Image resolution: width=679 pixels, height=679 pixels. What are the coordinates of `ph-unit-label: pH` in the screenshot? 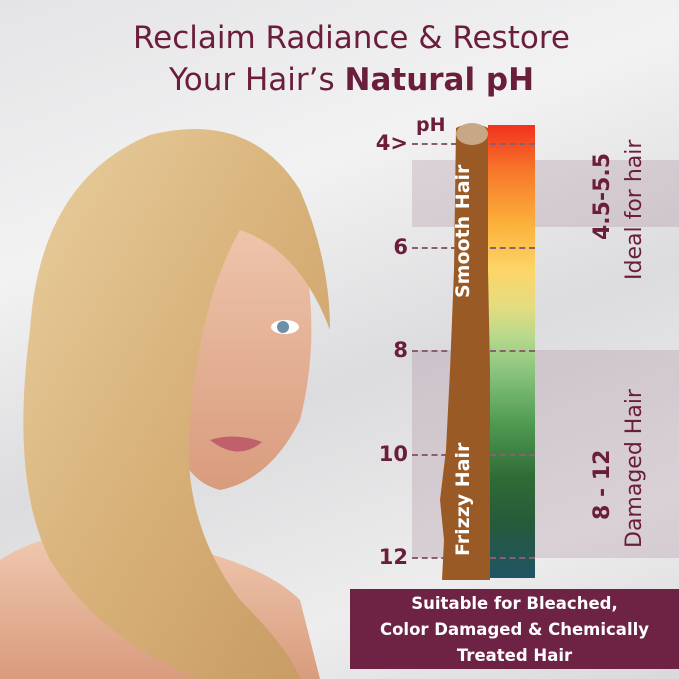 It's located at (431, 125).